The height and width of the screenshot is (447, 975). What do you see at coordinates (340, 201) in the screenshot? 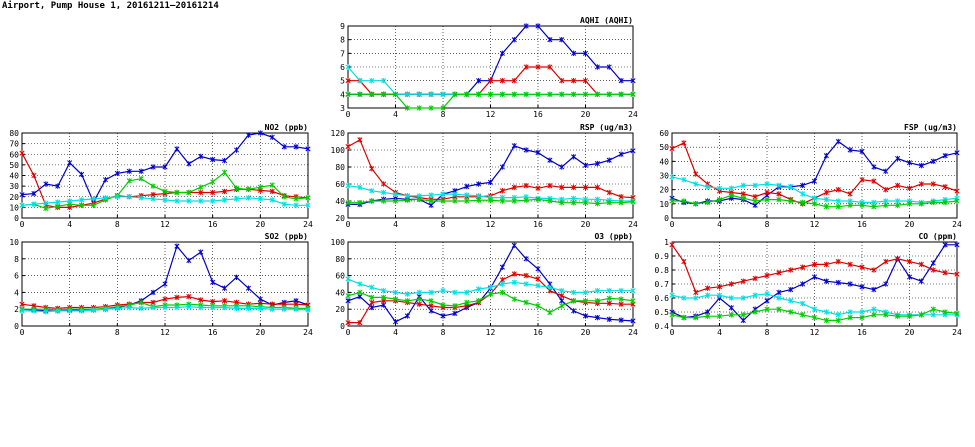
I see `y-tick-label: 40` at bounding box center [340, 201].